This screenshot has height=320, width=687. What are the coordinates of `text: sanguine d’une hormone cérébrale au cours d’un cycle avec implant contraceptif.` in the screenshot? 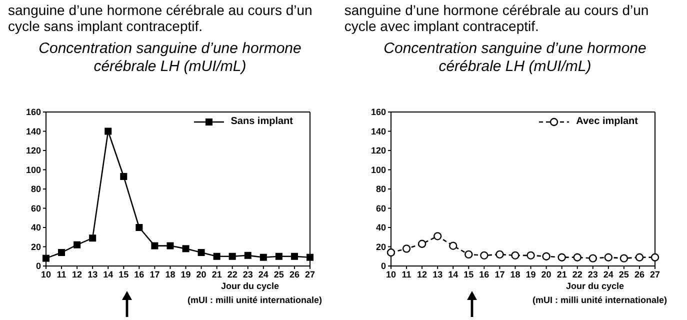 It's located at (497, 18).